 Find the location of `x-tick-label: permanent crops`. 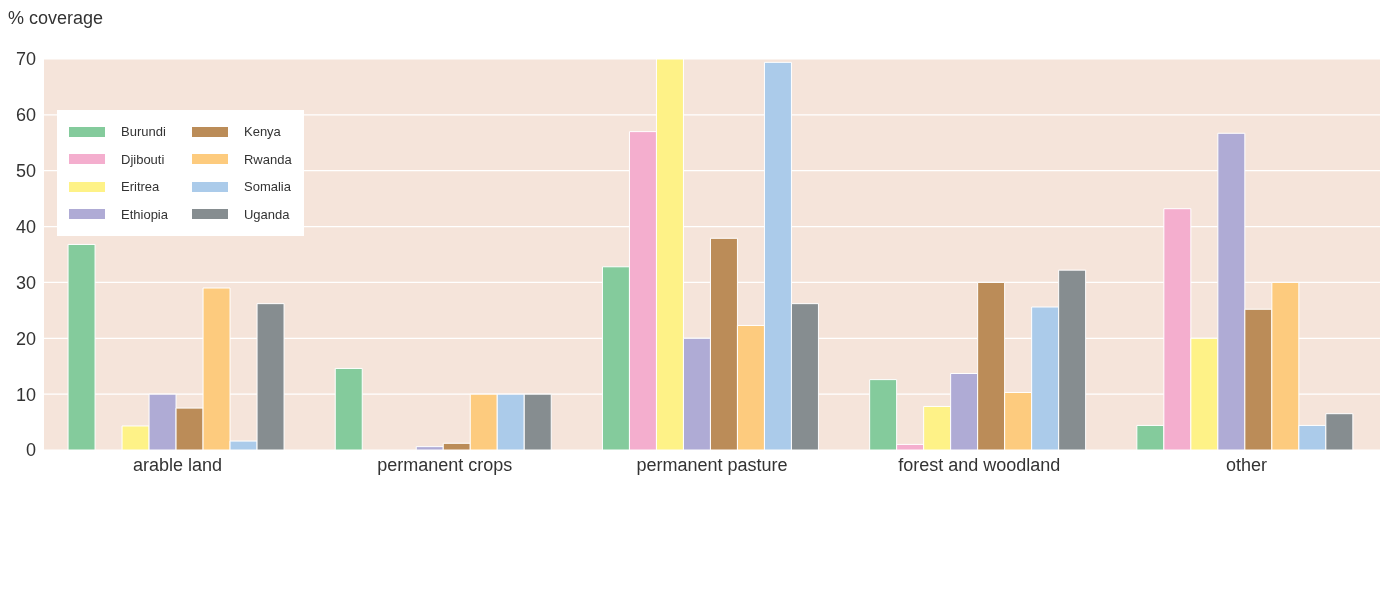

x-tick-label: permanent crops is located at coordinates (445, 464).